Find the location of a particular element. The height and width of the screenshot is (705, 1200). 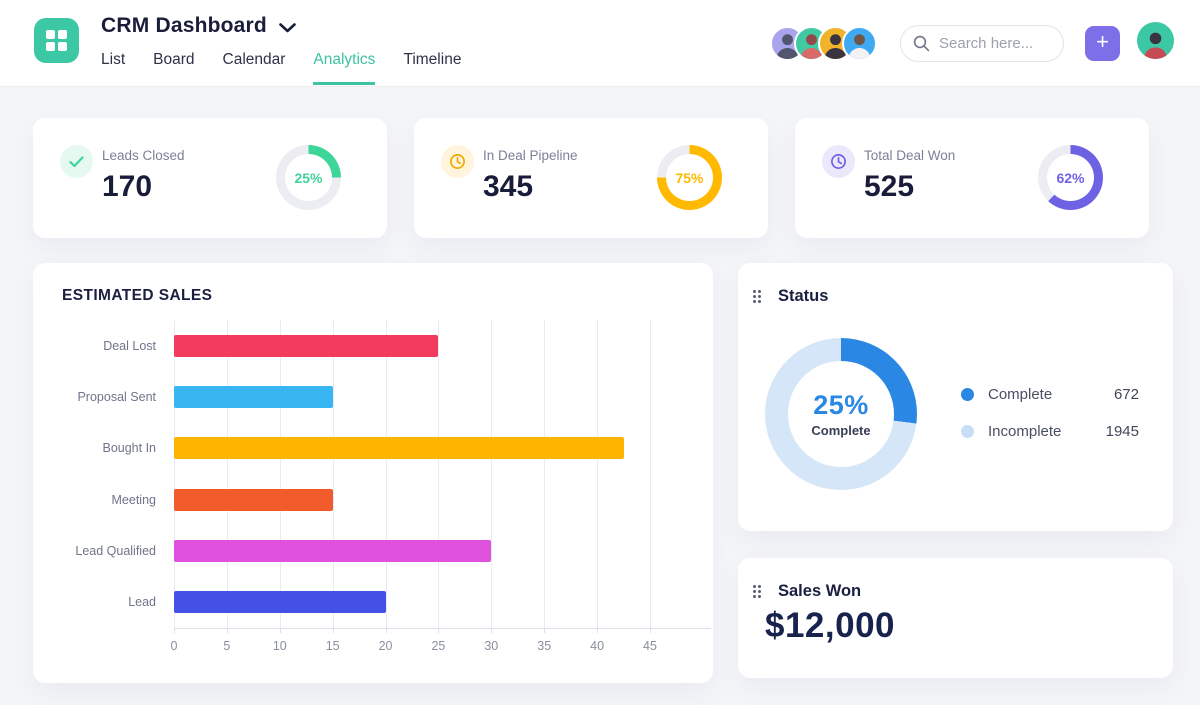

bar-row: Deal Lost is located at coordinates (395, 345).